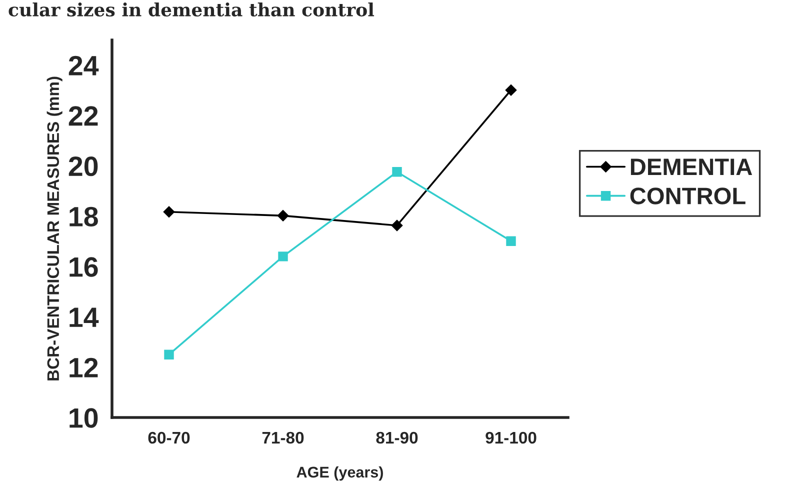 The image size is (800, 500). Describe the element at coordinates (169, 438) in the screenshot. I see `x-tick-label: 60-70` at that location.